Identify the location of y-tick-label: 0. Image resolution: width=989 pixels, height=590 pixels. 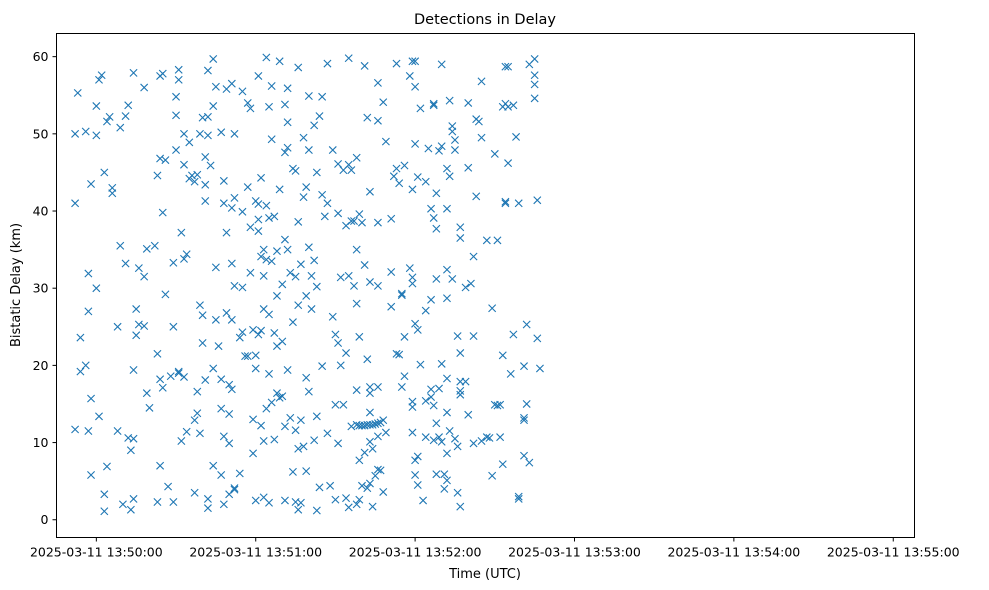
(45, 519).